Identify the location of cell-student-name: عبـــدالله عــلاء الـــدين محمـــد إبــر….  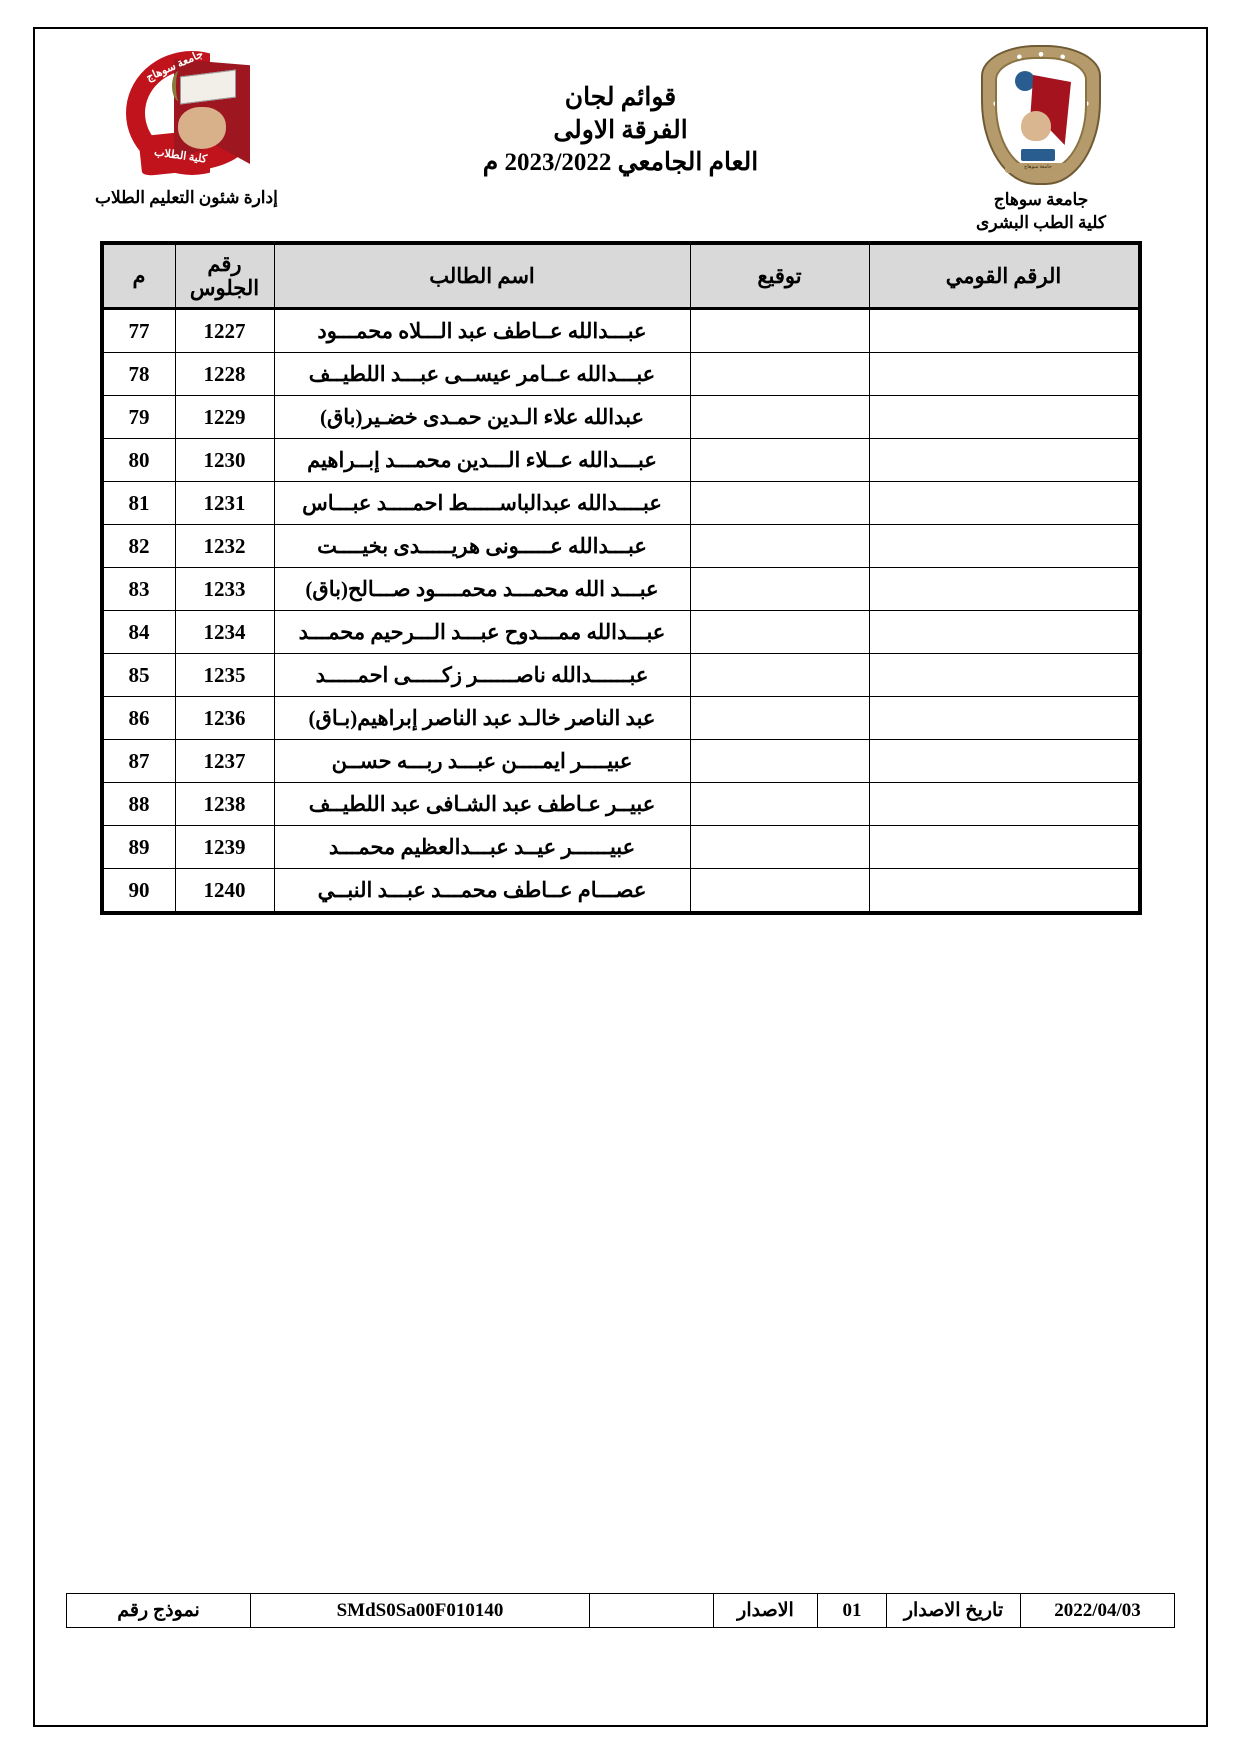
(482, 460).